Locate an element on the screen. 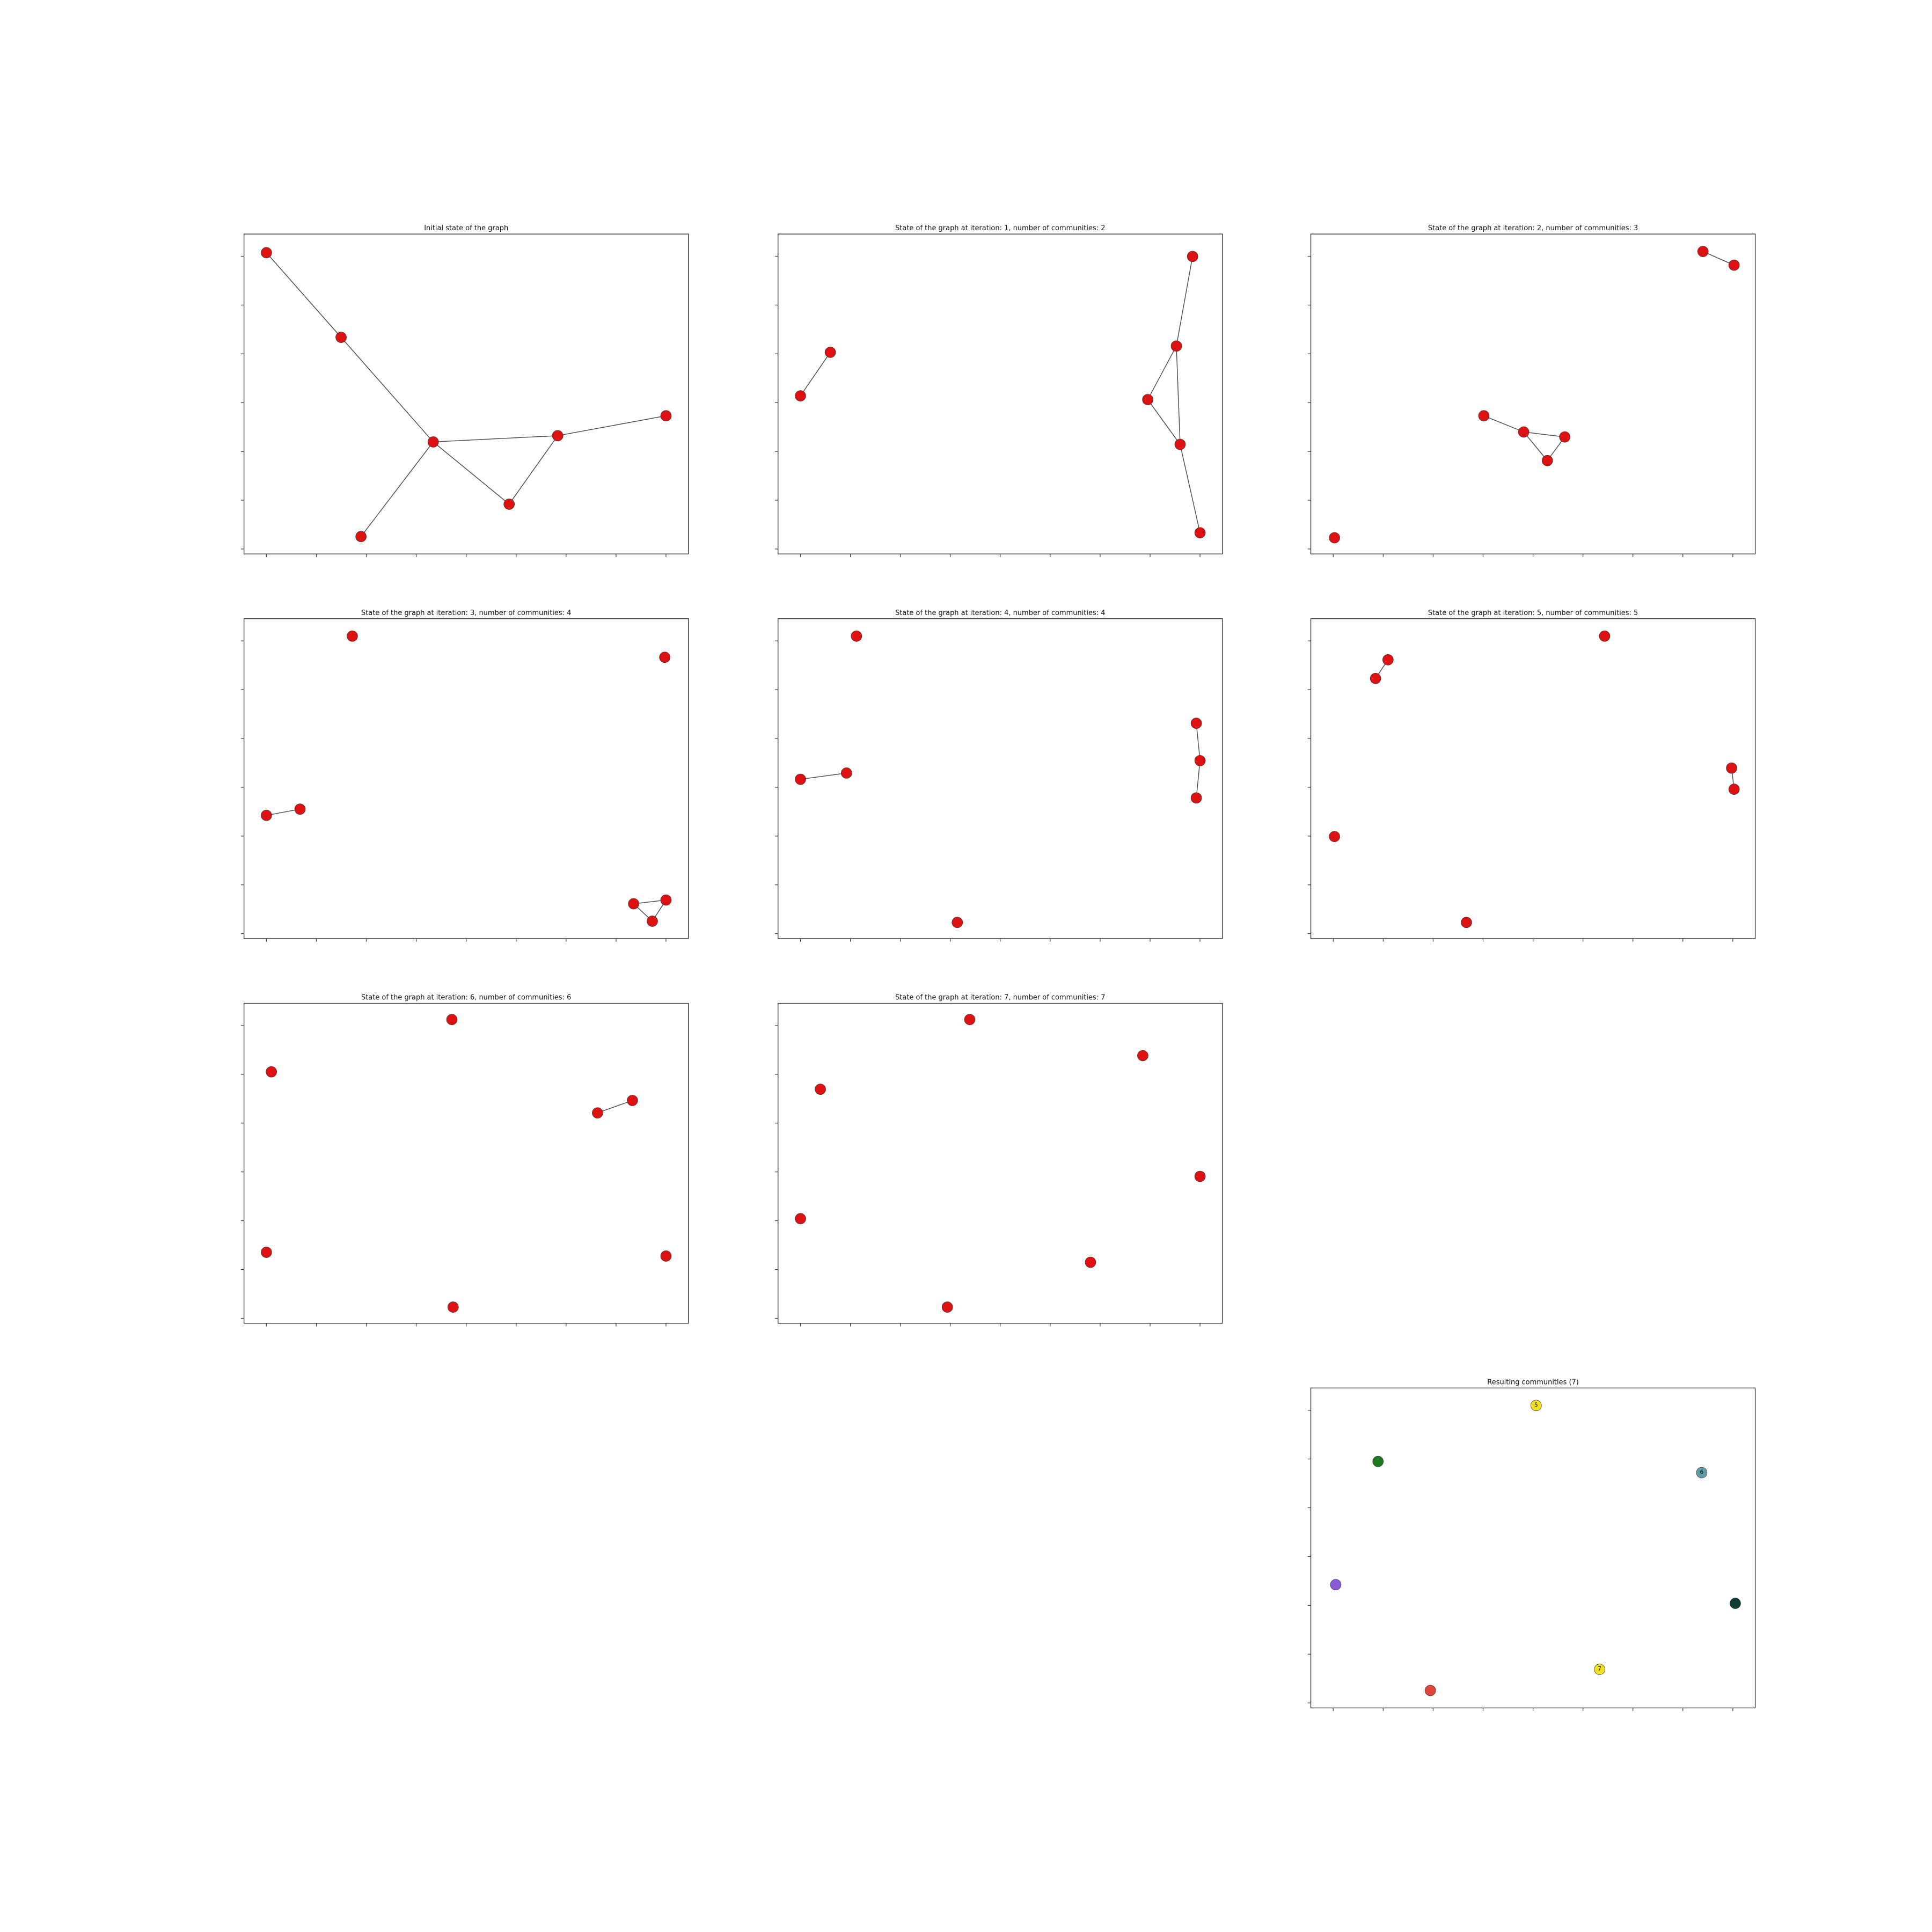 The width and height of the screenshot is (1932, 1932). node-label: 5 is located at coordinates (1536, 1405).